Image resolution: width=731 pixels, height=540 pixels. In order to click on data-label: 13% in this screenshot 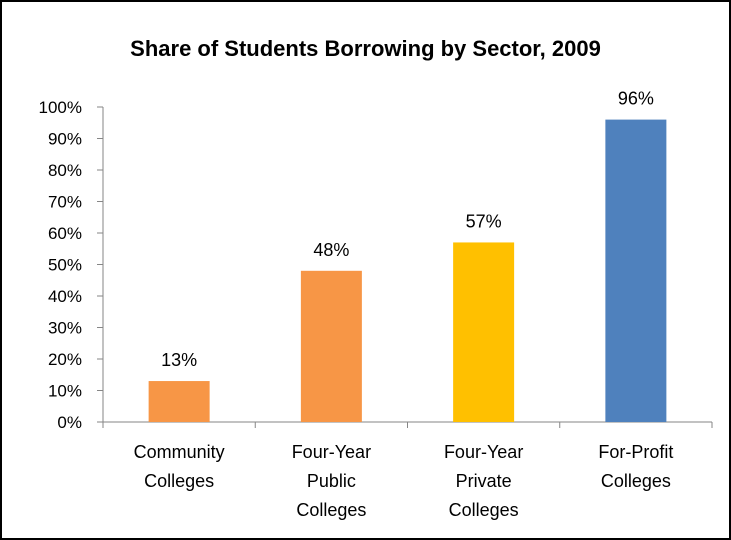, I will do `click(179, 360)`.